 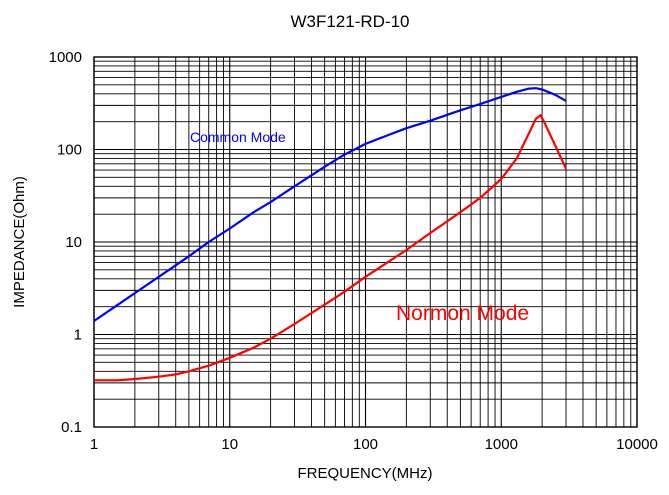 I want to click on chart-title: W3F121-RD-10, so click(x=349, y=21).